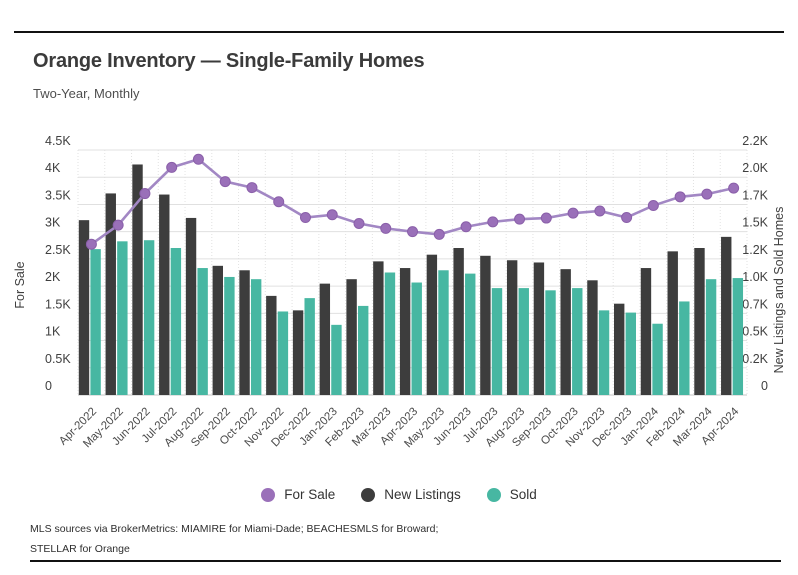 This screenshot has height=575, width=798. I want to click on left-axis-title: For Sale, so click(20, 284).